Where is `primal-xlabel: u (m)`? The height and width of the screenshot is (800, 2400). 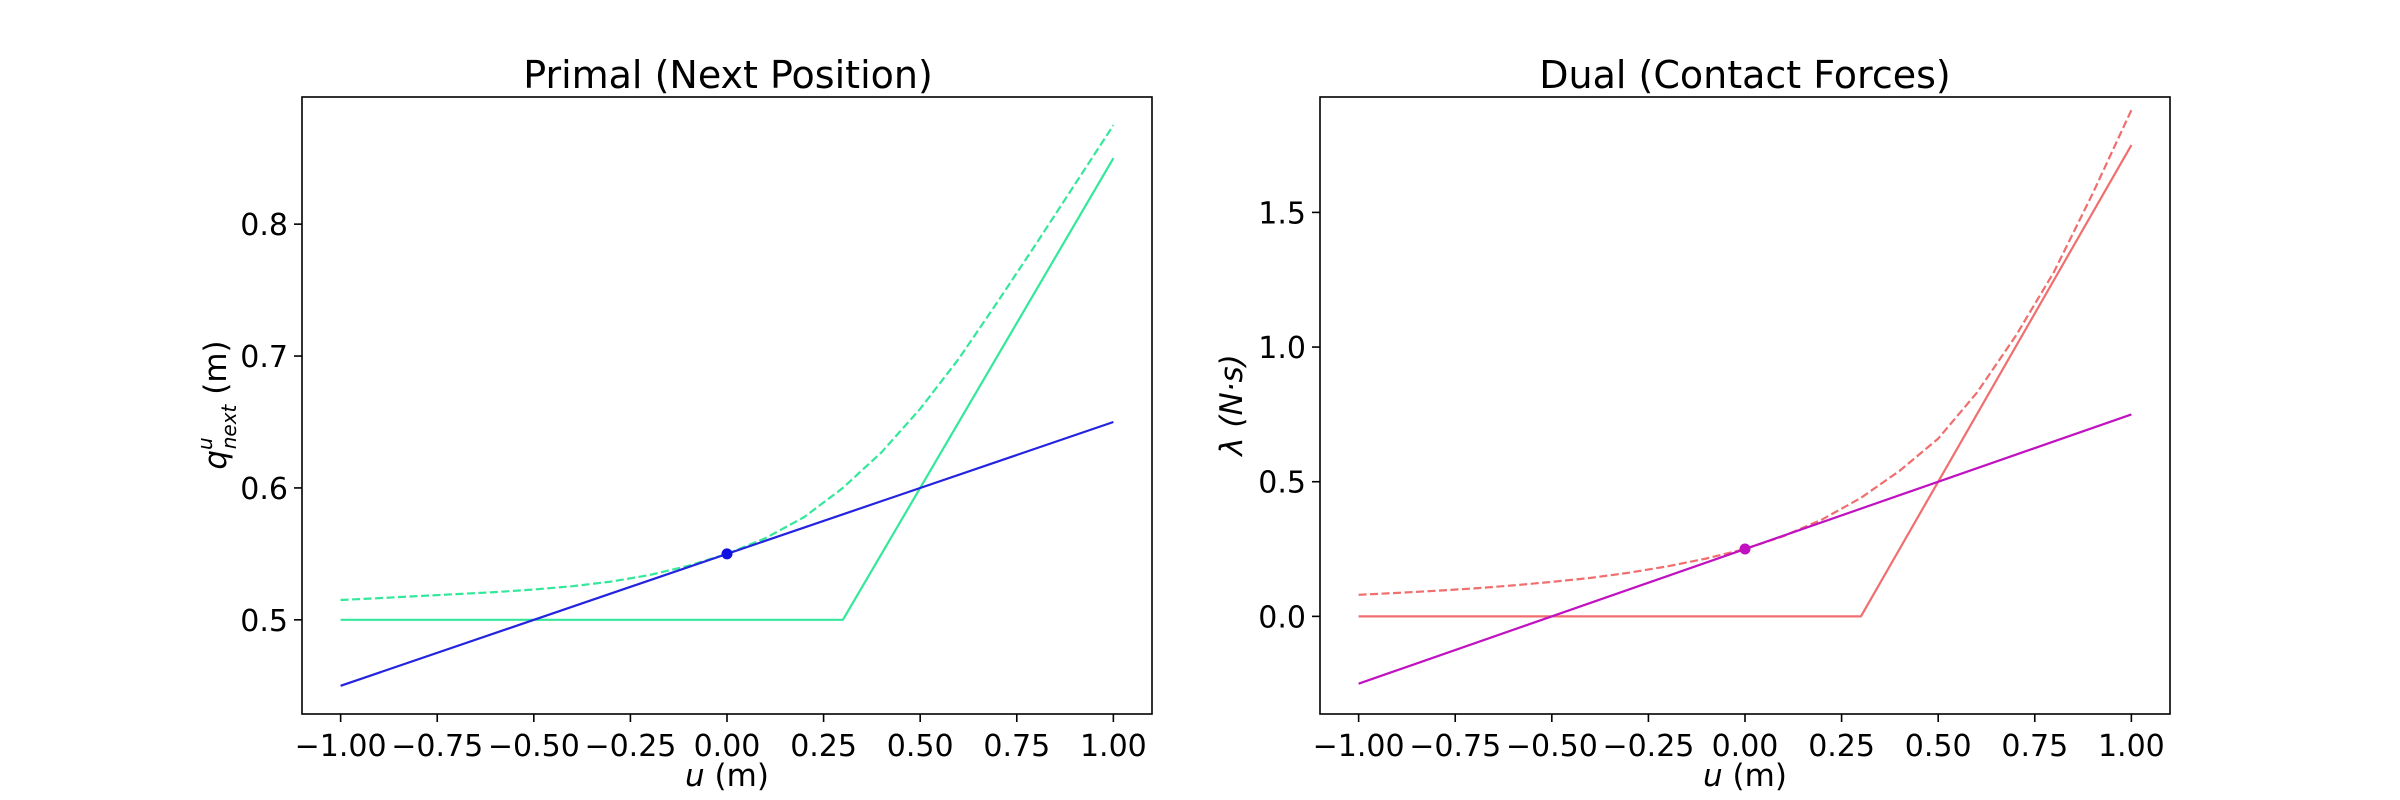 primal-xlabel: u (m) is located at coordinates (727, 776).